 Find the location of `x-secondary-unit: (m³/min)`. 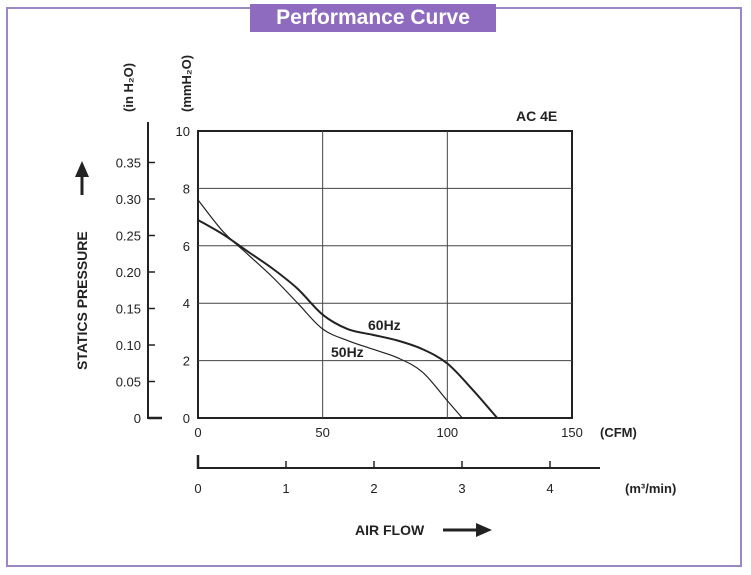

x-secondary-unit: (m³/min) is located at coordinates (650, 488).